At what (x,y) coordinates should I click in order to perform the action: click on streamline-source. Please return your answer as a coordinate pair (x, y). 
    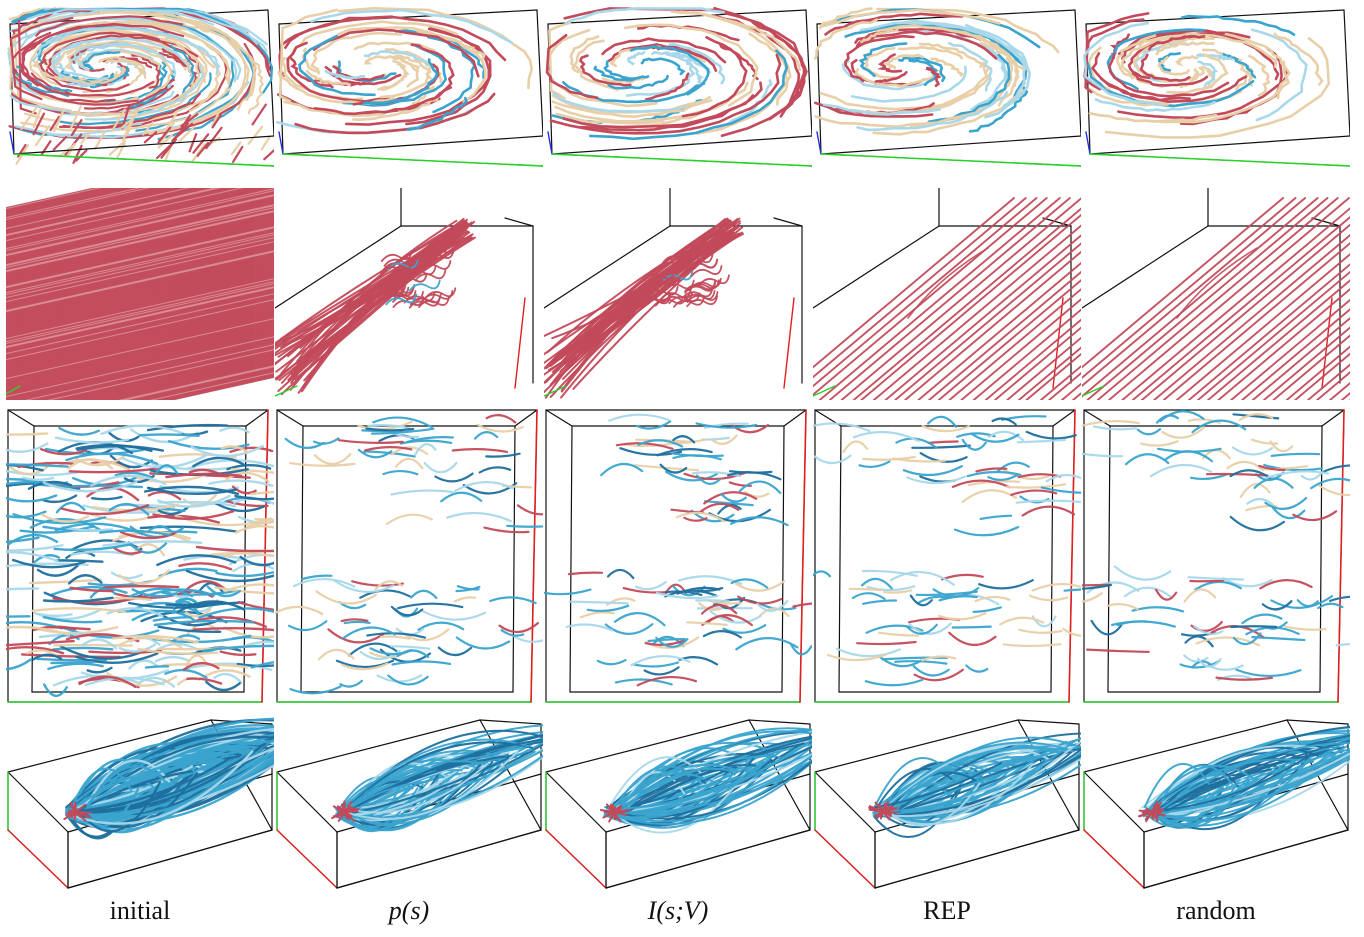
    Looking at the image, I should click on (75, 807).